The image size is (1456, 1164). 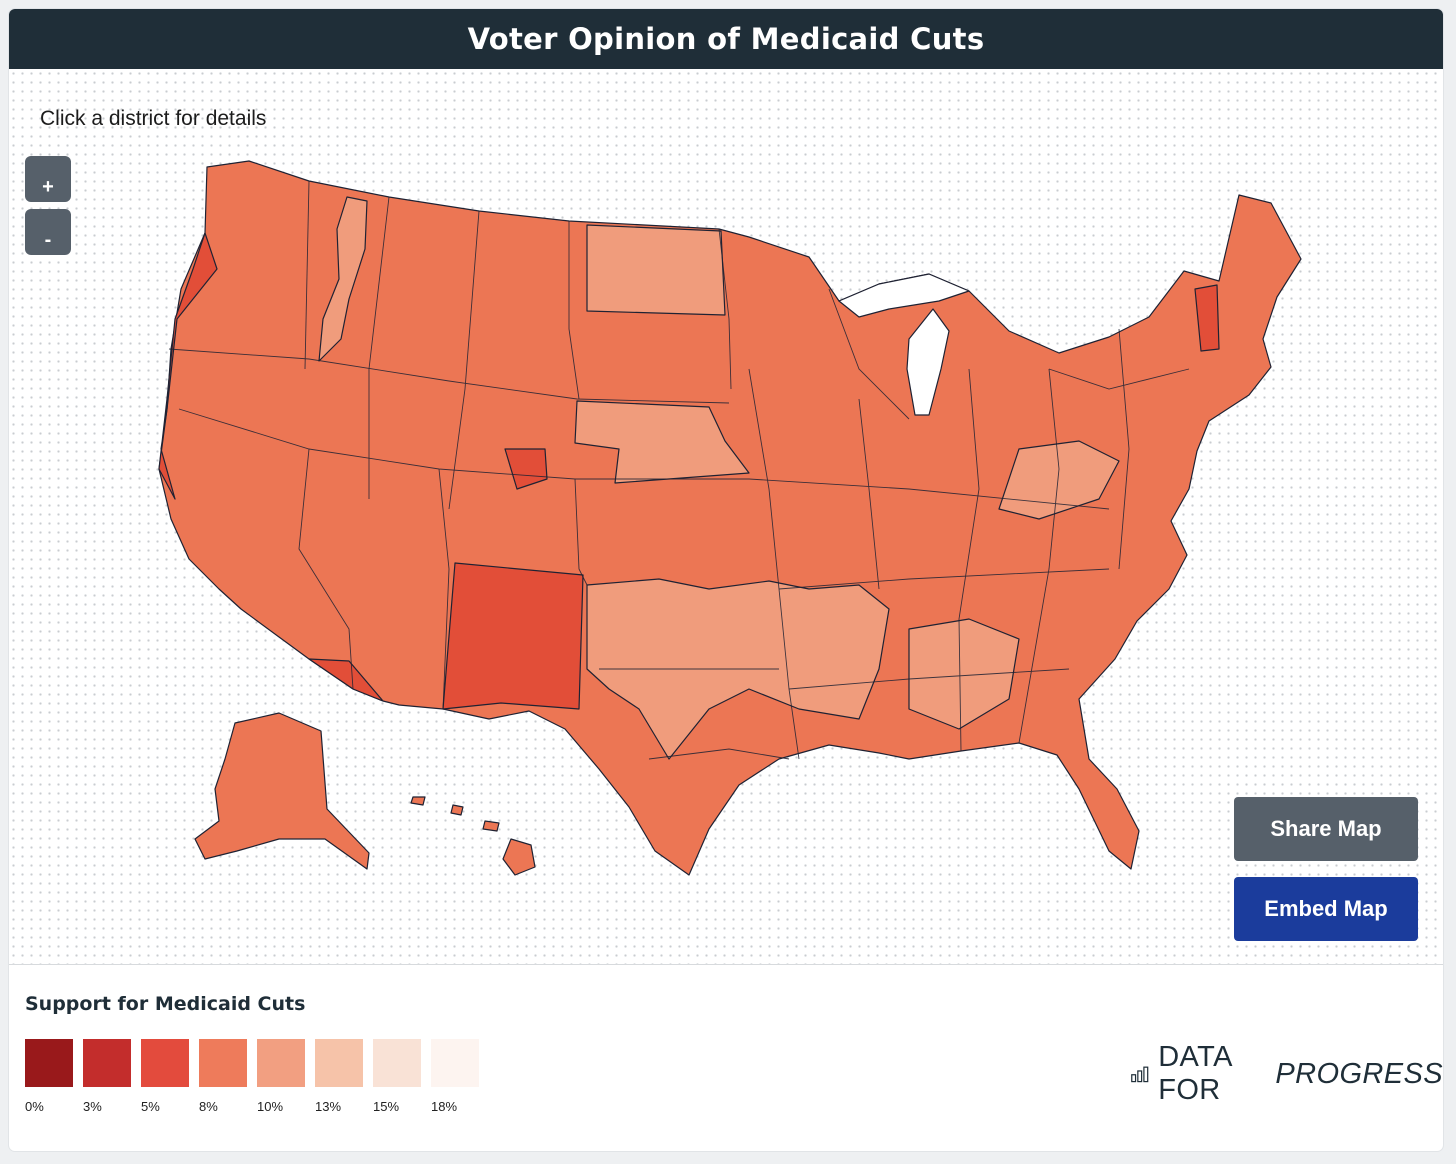 What do you see at coordinates (188, 366) in the screenshot?
I see `darker-region-west-coast` at bounding box center [188, 366].